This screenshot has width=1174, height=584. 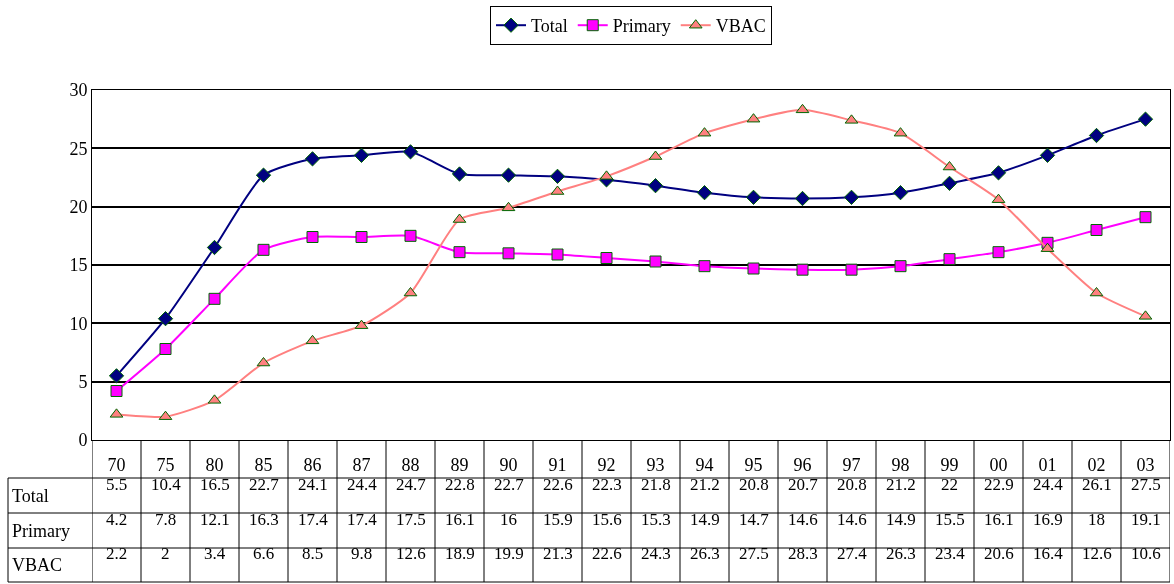 I want to click on x-tick-label: 97, so click(x=851, y=464).